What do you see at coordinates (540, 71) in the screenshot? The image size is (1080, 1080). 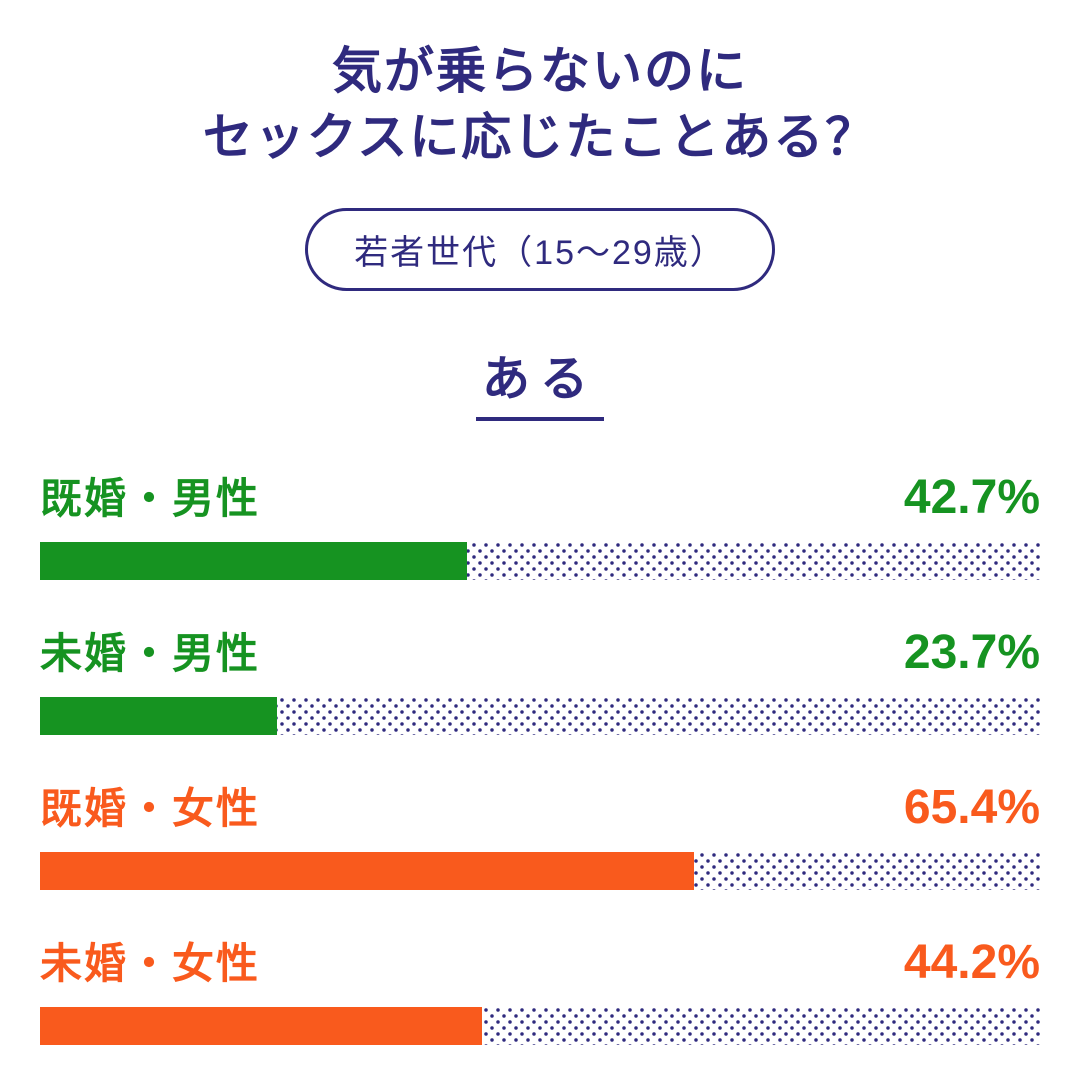 I see `title-line-1: 気が乗らないのに` at bounding box center [540, 71].